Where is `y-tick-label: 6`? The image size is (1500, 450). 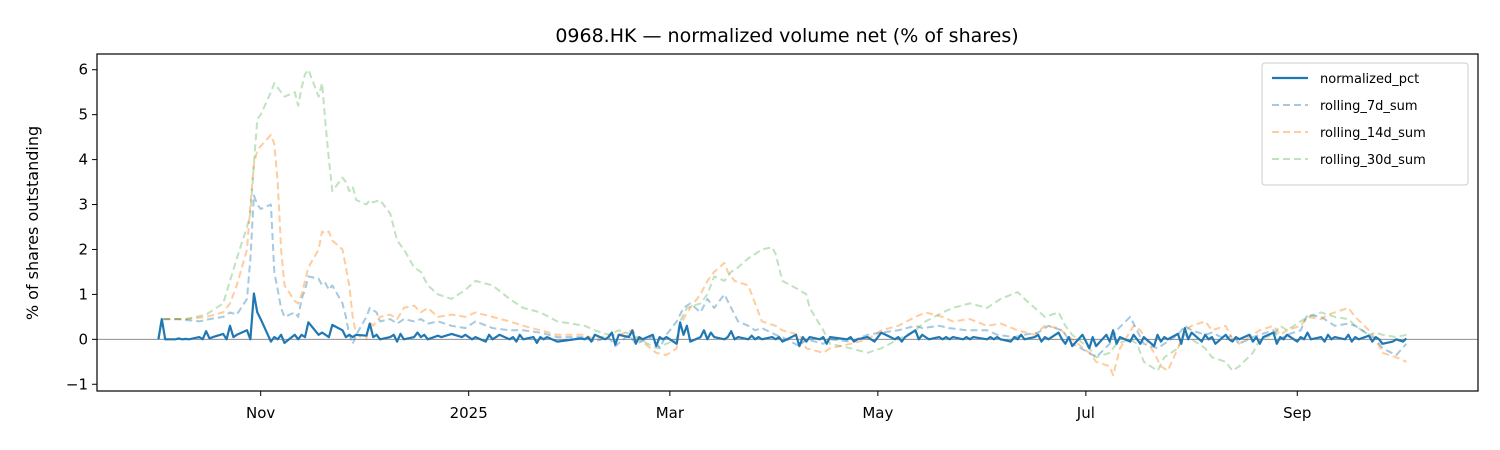
y-tick-label: 6 is located at coordinates (83, 70).